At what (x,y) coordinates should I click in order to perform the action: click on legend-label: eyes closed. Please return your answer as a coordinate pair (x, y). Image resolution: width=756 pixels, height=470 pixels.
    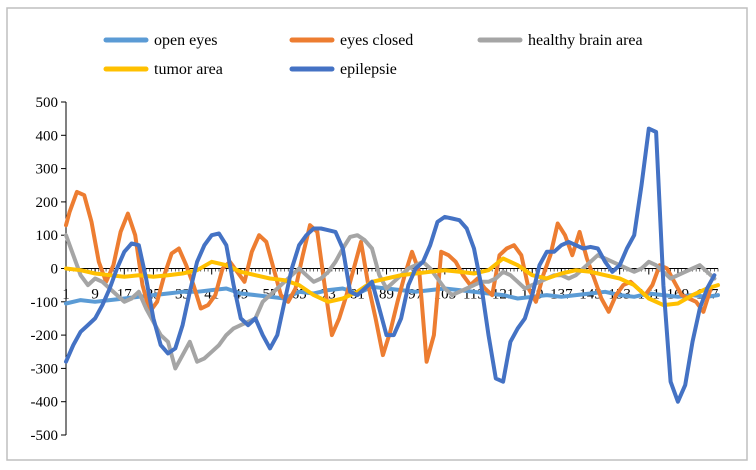
    Looking at the image, I should click on (376, 40).